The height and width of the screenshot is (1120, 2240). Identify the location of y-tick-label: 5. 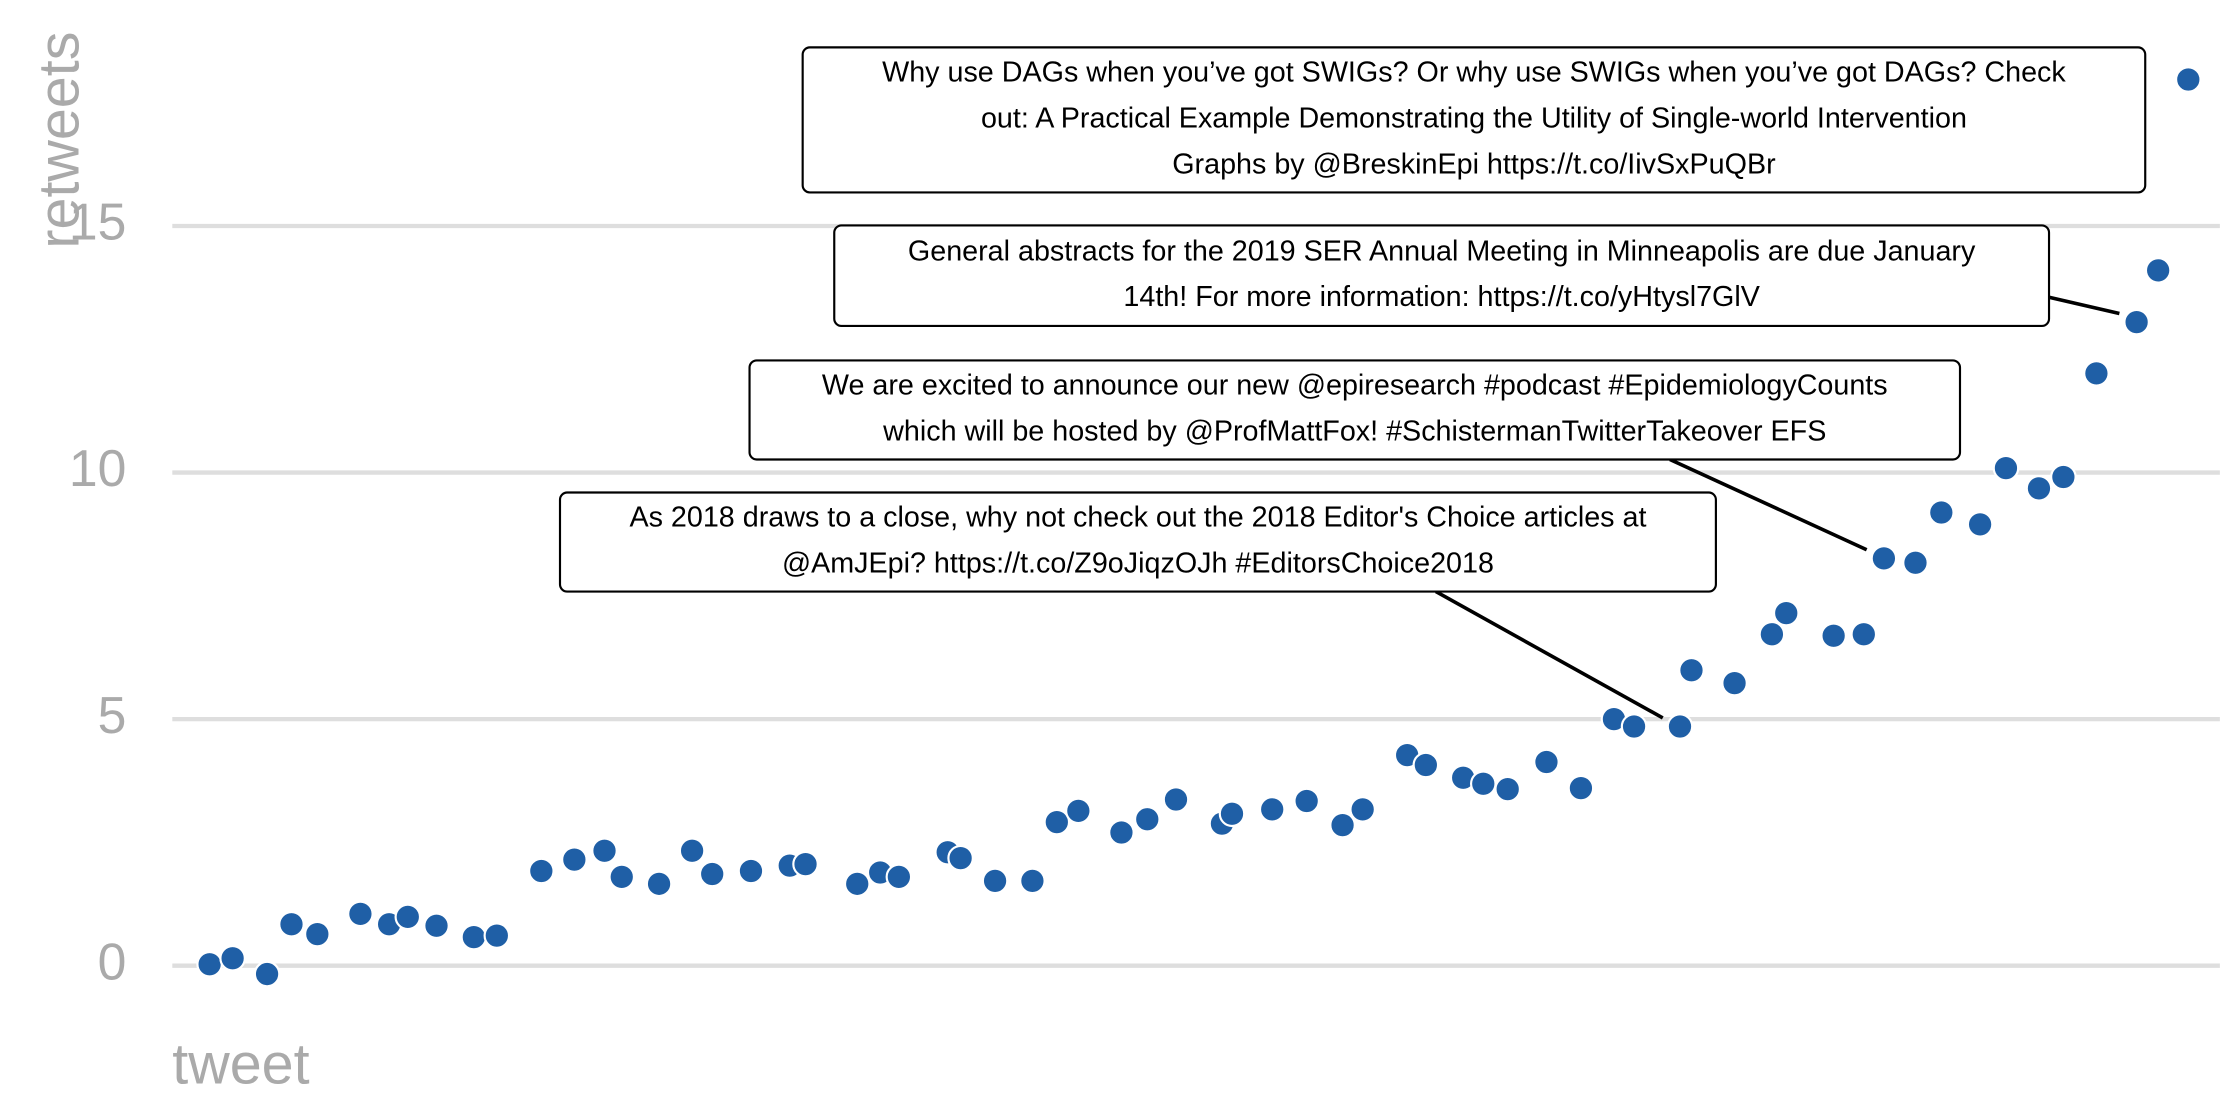
(112, 715).